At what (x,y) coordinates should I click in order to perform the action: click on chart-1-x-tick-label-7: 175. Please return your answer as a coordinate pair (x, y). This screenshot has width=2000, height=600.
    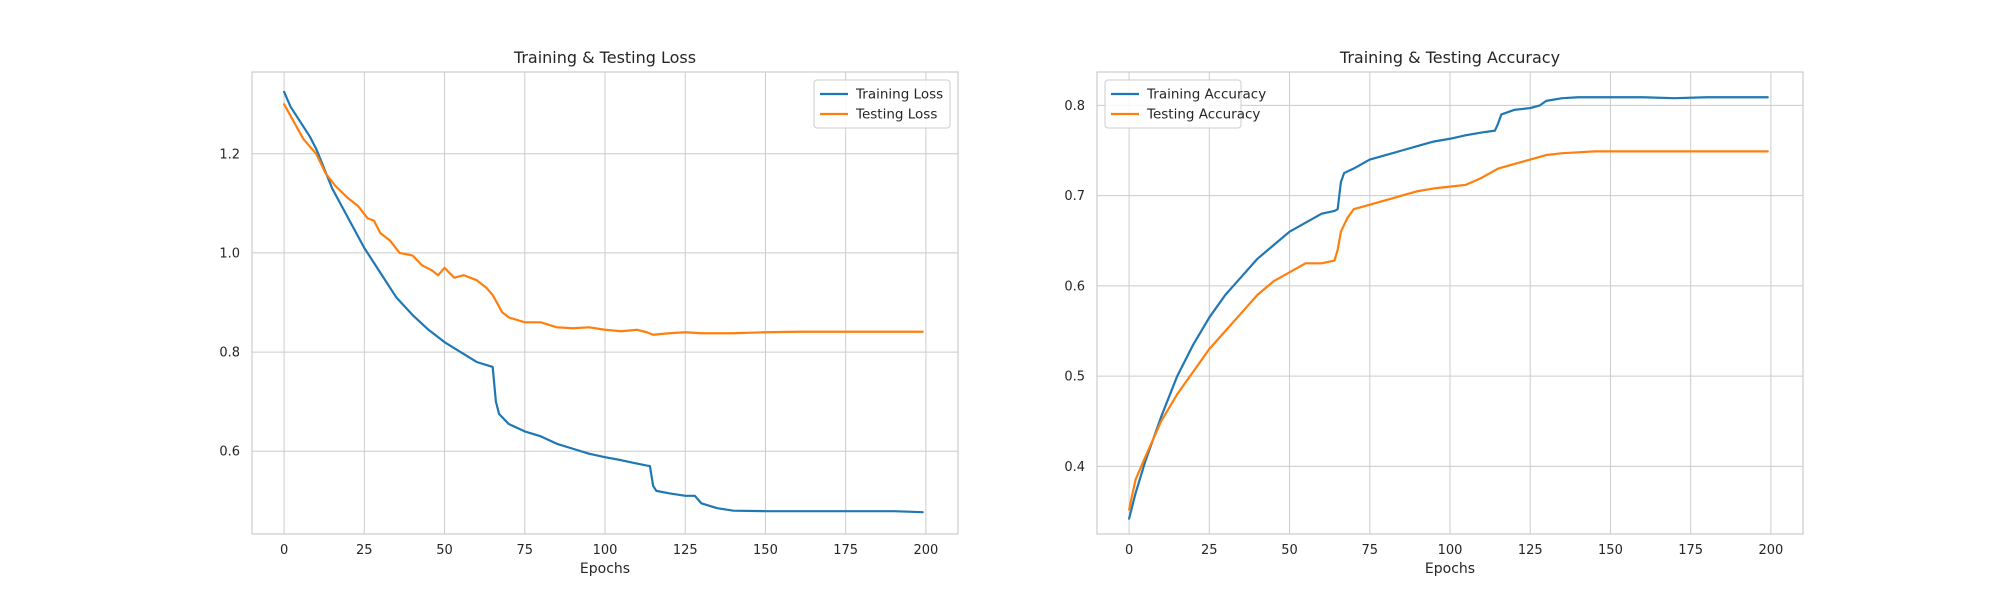
    Looking at the image, I should click on (1690, 550).